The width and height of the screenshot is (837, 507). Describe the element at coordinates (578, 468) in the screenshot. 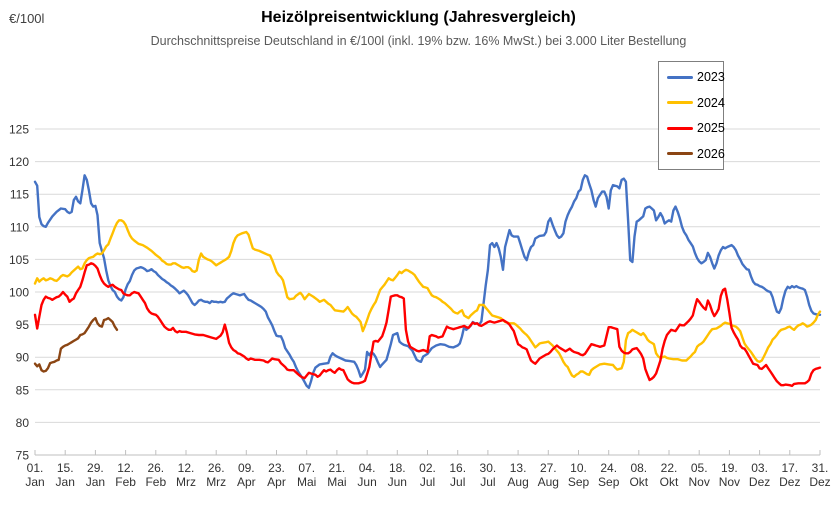

I see `x-axis-tick-label-date: 10.` at that location.